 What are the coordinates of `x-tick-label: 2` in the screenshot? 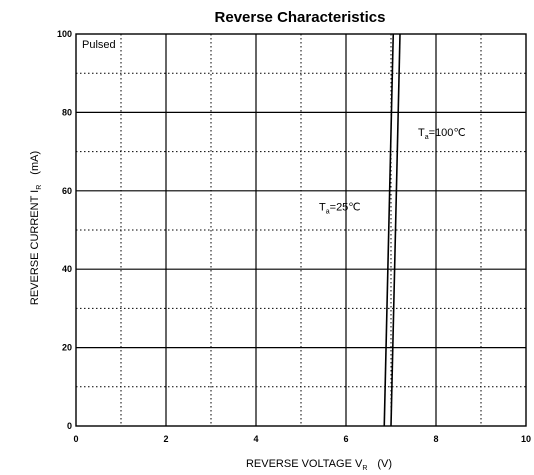 It's located at (165, 439).